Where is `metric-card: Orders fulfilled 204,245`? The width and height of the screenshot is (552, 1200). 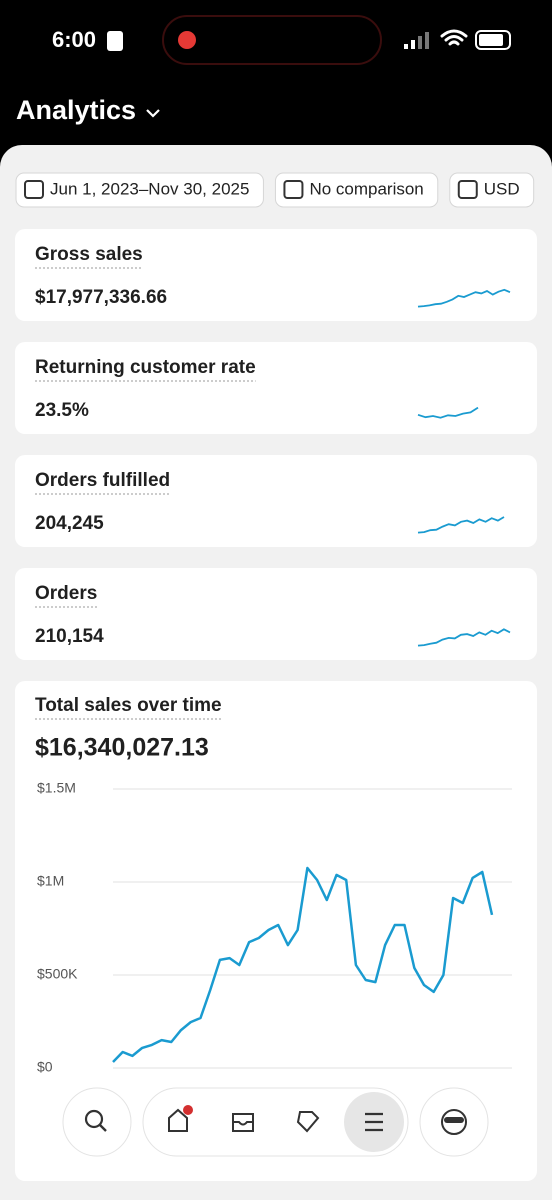 metric-card: Orders fulfilled 204,245 is located at coordinates (276, 501).